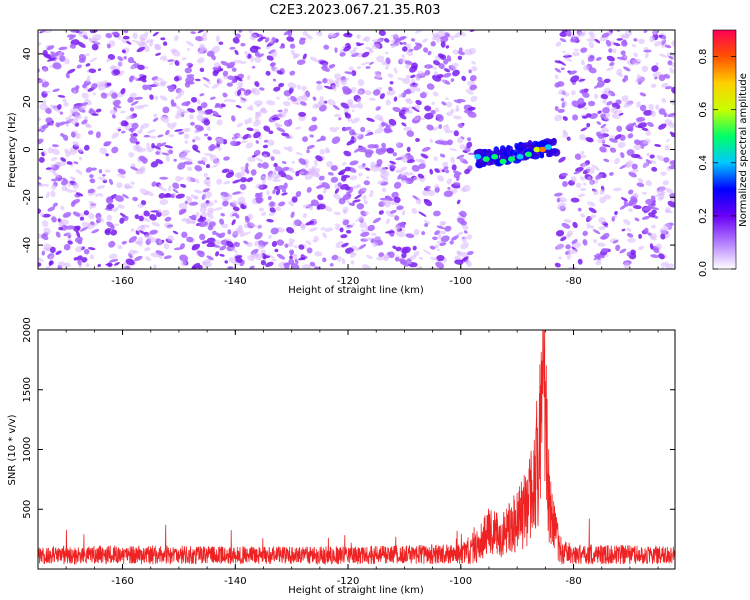 The height and width of the screenshot is (600, 750). I want to click on colorbar-tick-label: 0.2, so click(703, 216).